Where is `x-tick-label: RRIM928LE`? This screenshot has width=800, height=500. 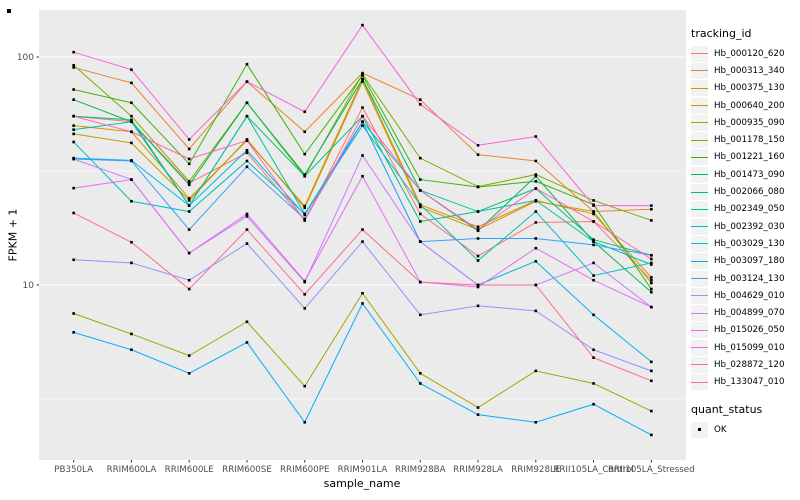 x-tick-label: RRIM928LE is located at coordinates (535, 470).